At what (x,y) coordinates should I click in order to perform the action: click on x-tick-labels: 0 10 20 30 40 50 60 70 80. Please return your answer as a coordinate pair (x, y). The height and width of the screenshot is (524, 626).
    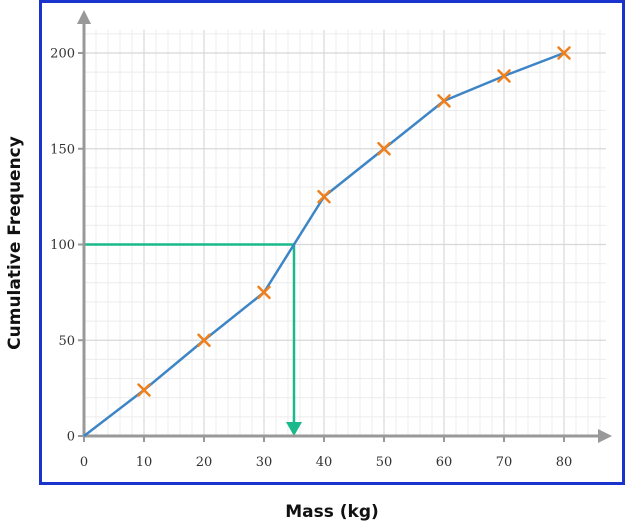
    Looking at the image, I should click on (326, 462).